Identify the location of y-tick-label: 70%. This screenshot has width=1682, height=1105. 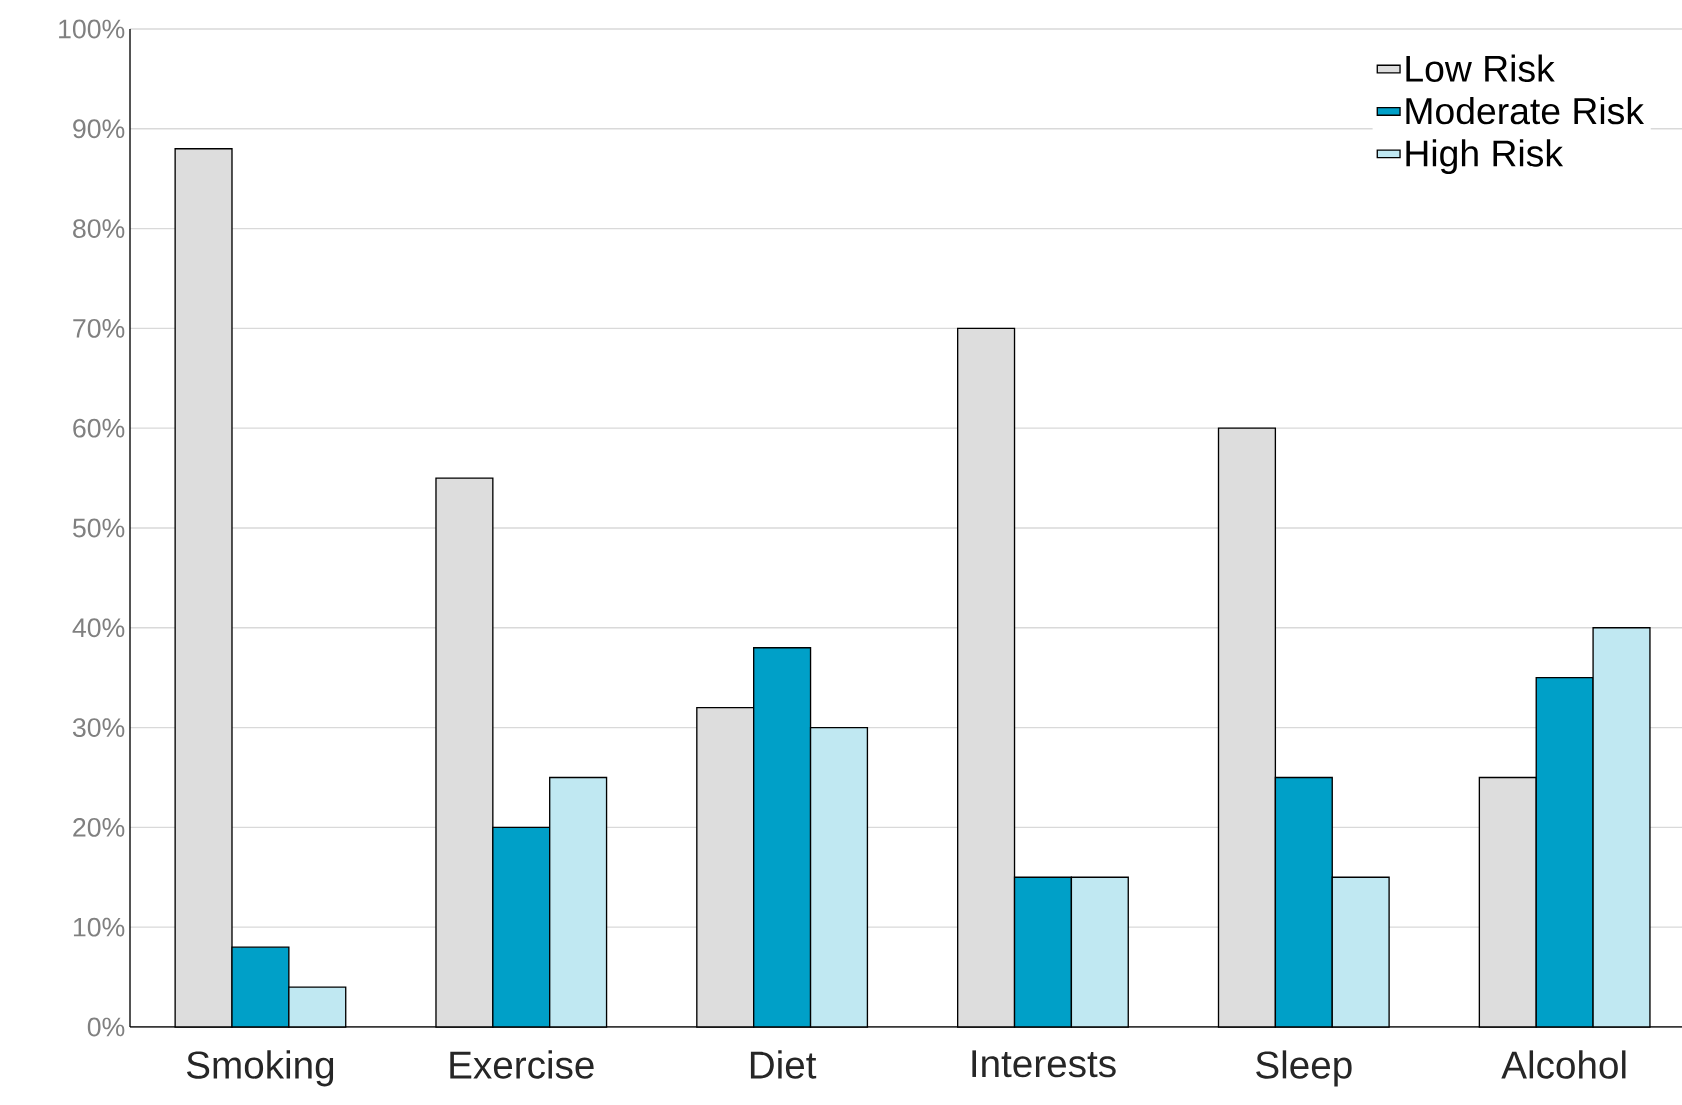
(99, 328).